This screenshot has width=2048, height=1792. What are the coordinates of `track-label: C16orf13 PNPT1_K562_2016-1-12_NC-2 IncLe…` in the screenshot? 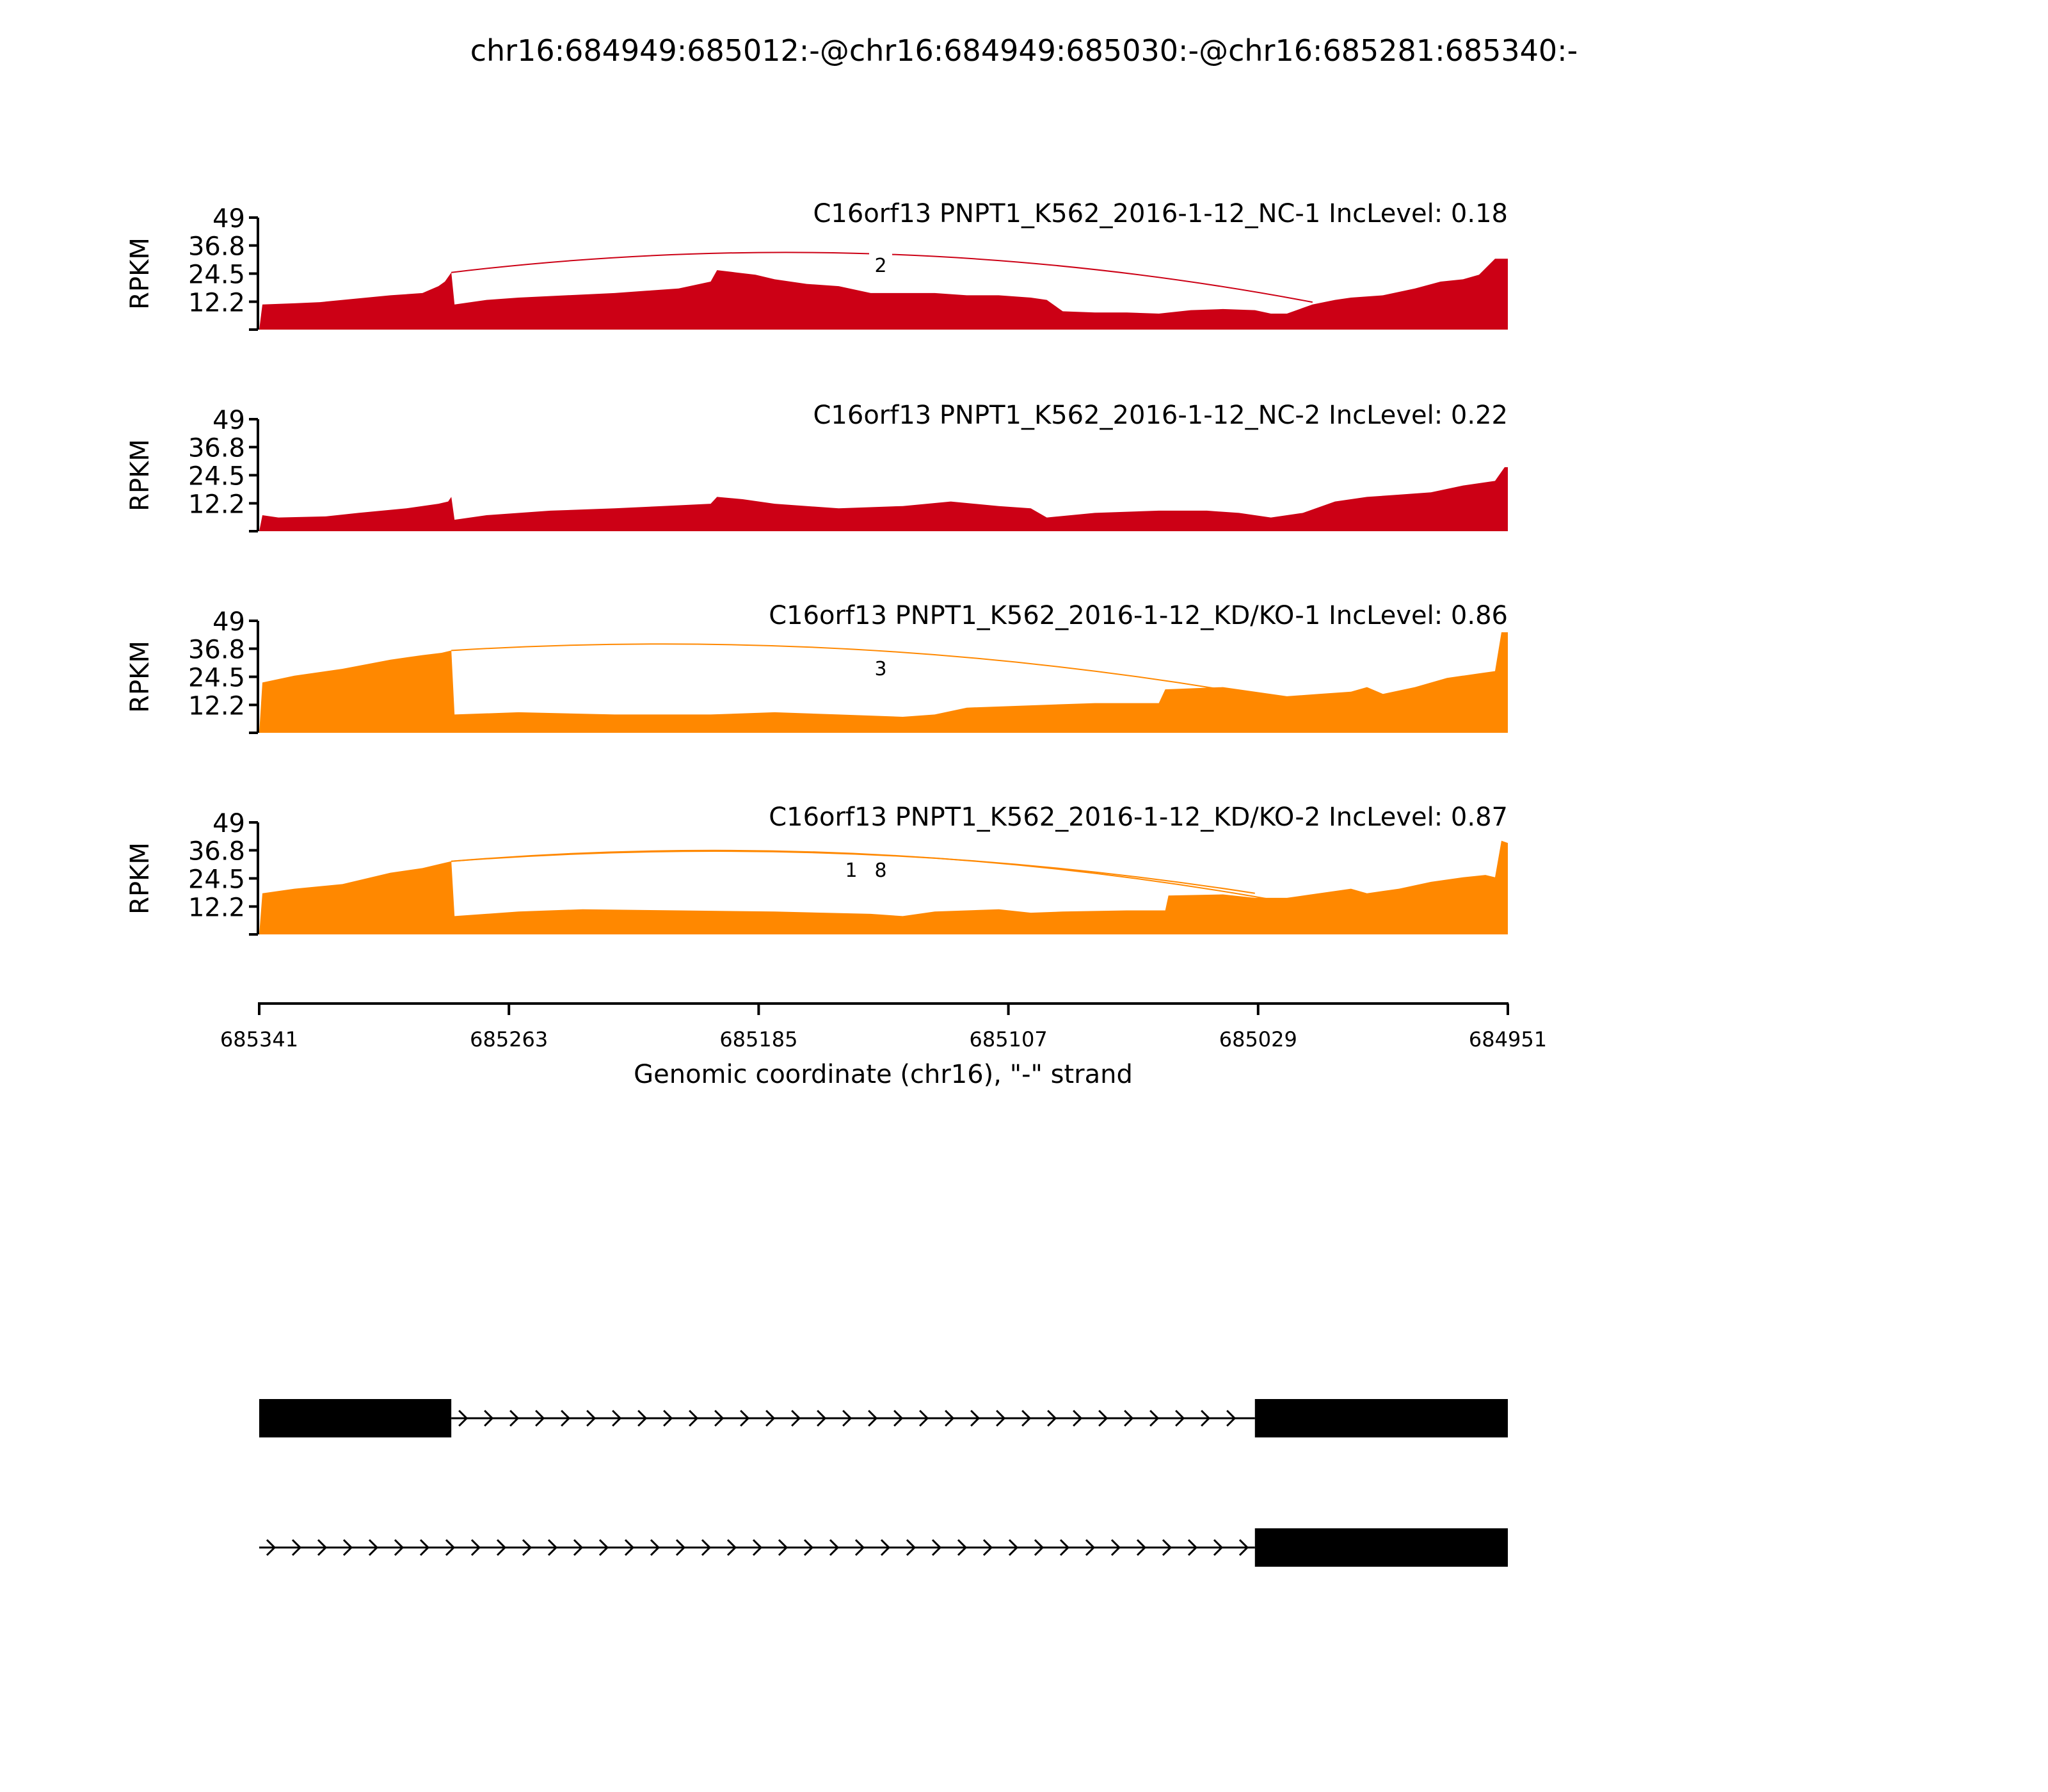 It's located at (1160, 415).